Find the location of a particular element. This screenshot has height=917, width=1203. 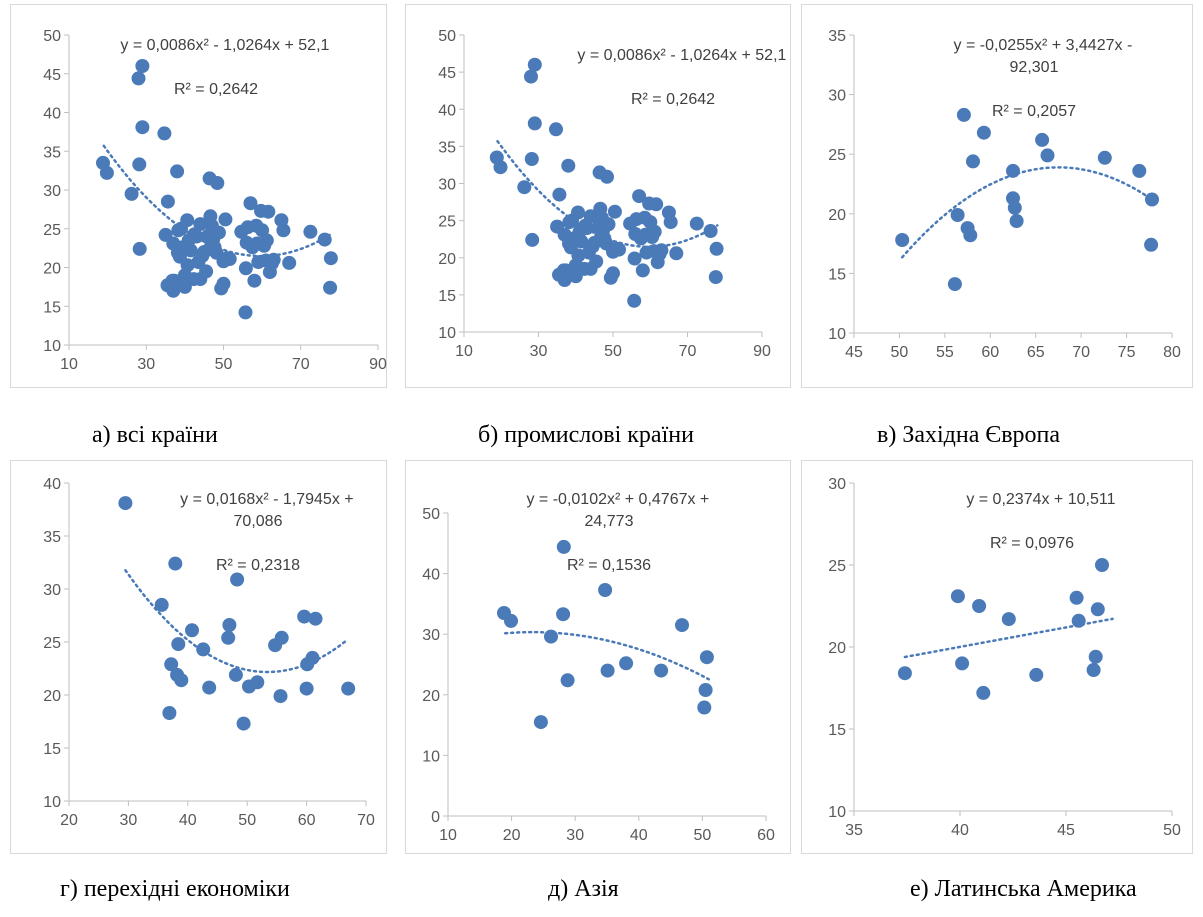

r-squared-text: R² = 0,2057 is located at coordinates (1034, 111).